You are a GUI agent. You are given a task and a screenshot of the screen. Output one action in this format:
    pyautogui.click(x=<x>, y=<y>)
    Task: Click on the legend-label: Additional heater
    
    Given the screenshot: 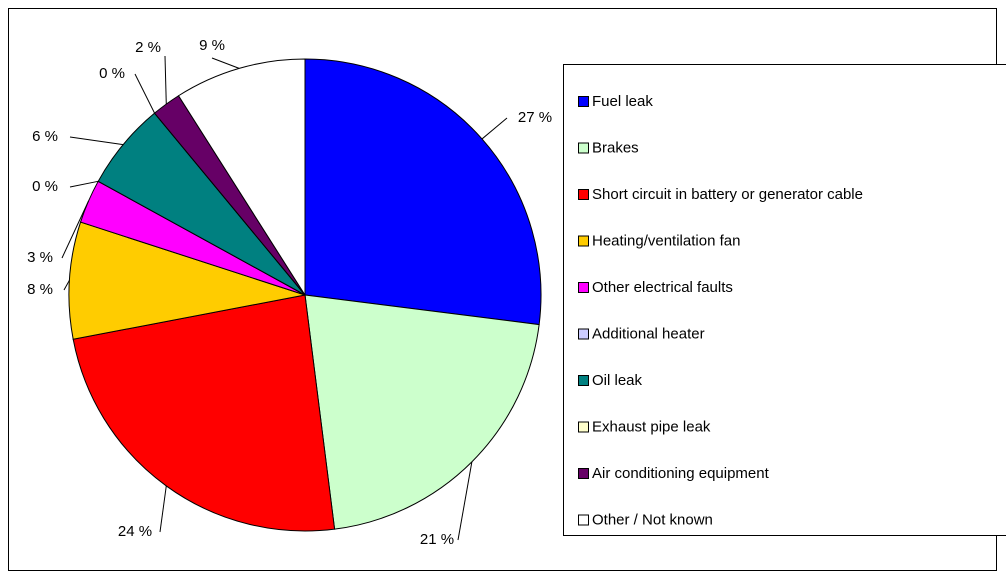 What is the action you would take?
    pyautogui.click(x=648, y=333)
    